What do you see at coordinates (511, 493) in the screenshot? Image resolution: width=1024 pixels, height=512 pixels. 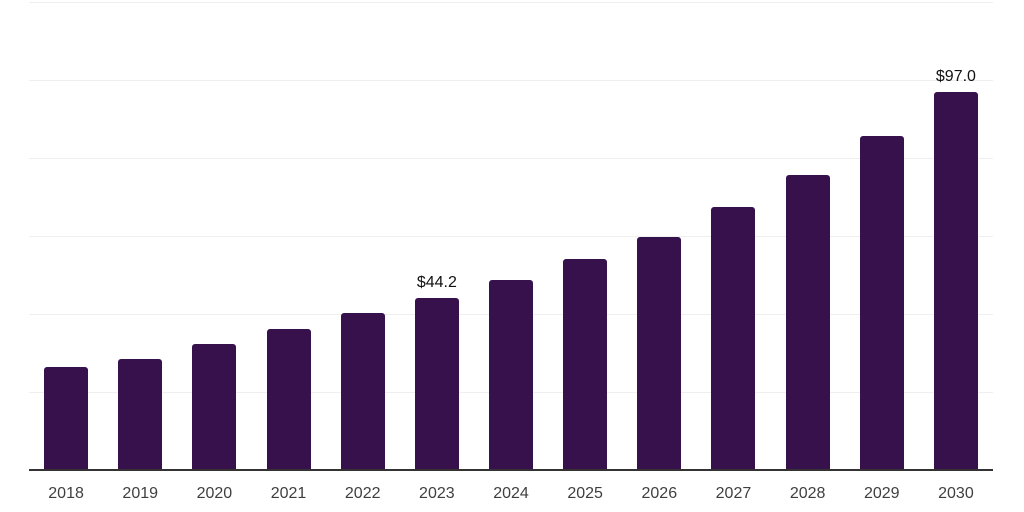 I see `x-tick-label-2024: 2024` at bounding box center [511, 493].